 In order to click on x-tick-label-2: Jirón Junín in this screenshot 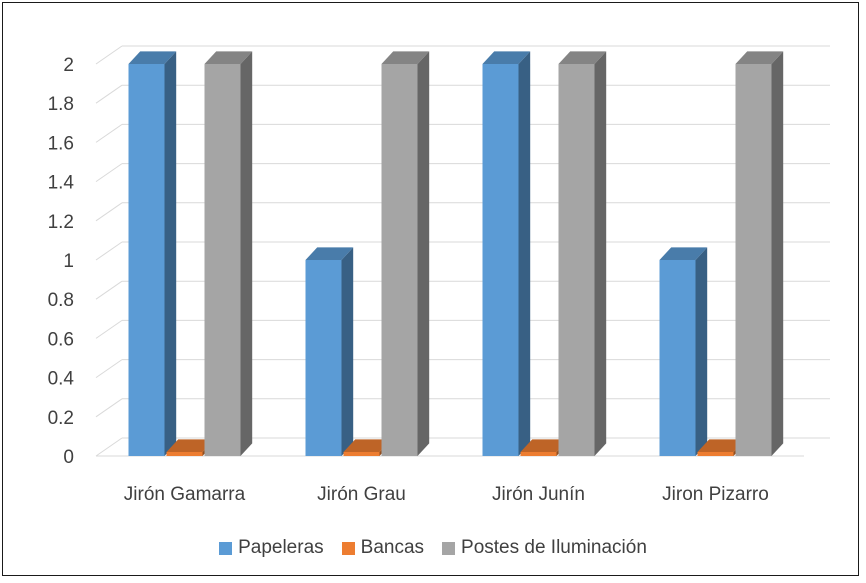, I will do `click(538, 494)`.